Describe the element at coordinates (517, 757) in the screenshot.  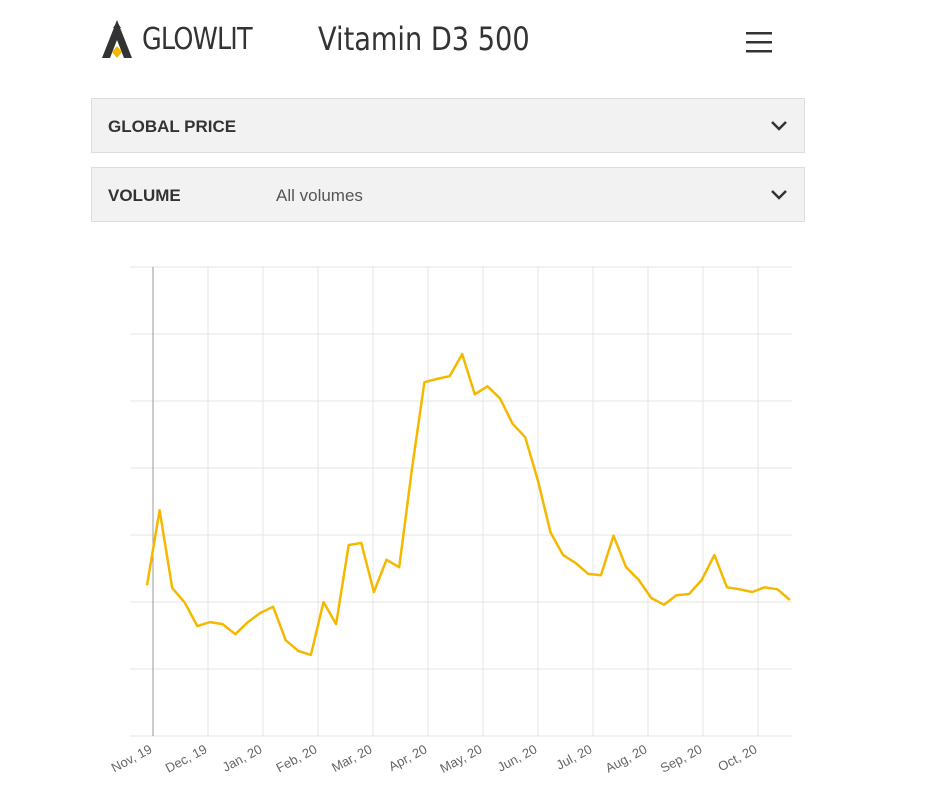
I see `x-tick-label: Jun, 20` at that location.